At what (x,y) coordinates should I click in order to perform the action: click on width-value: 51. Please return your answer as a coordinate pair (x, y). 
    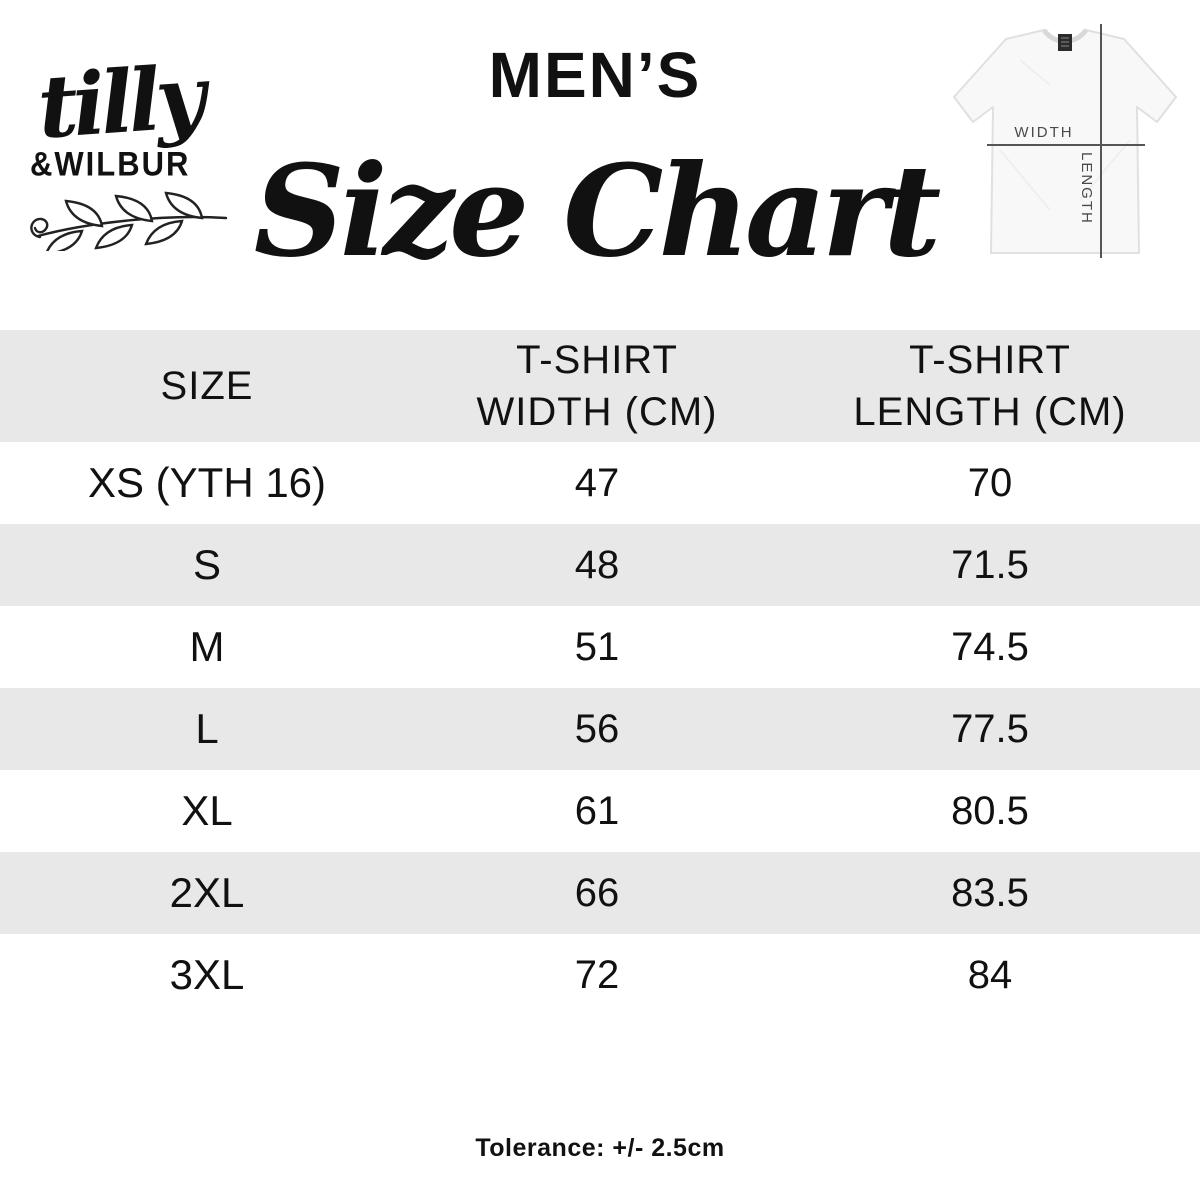
    Looking at the image, I should click on (597, 646).